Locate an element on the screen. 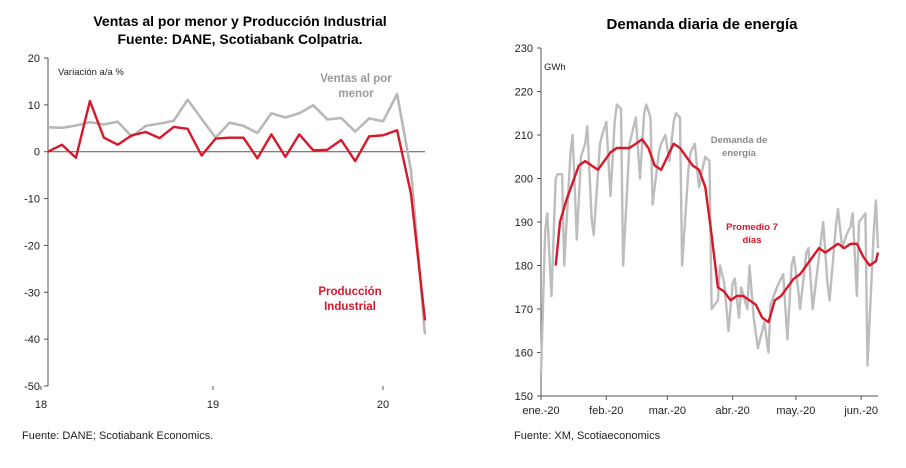 The width and height of the screenshot is (906, 468). y-tick-label: 190 is located at coordinates (524, 223).